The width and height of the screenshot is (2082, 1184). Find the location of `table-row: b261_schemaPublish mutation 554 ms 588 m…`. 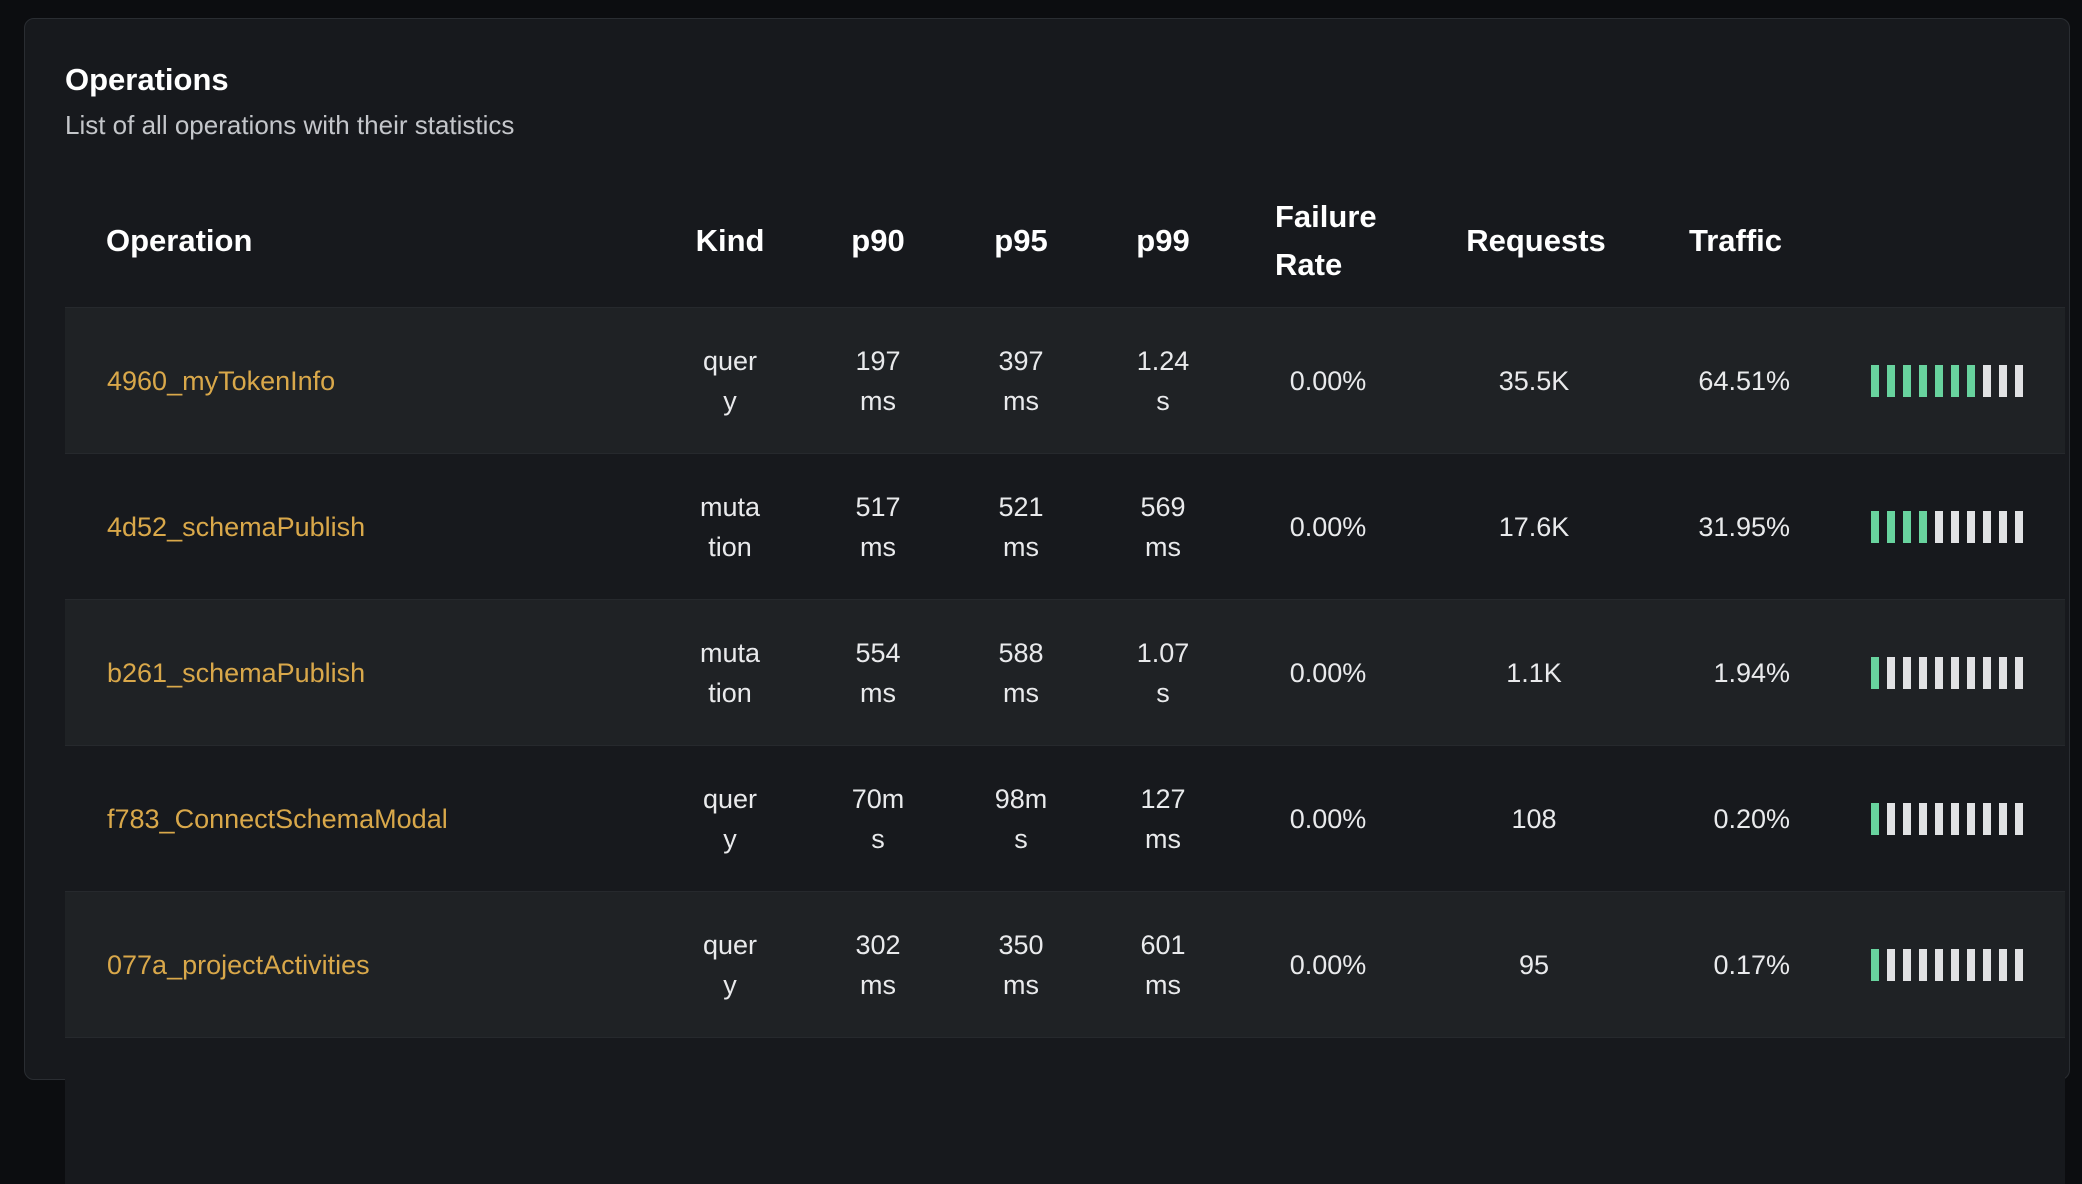

table-row: b261_schemaPublish mutation 554 ms 588 m… is located at coordinates (1065, 672).